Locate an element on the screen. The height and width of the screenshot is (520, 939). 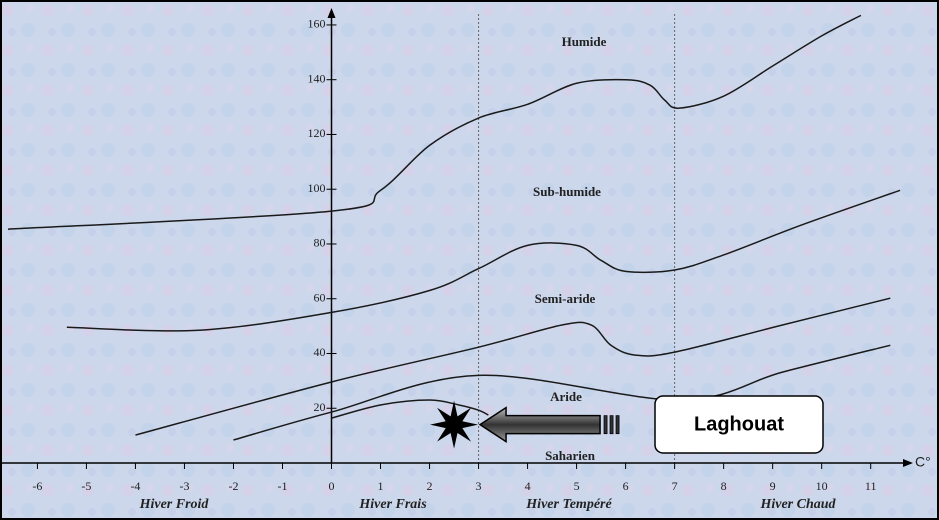
x-tick-label: -3 is located at coordinates (184, 486).